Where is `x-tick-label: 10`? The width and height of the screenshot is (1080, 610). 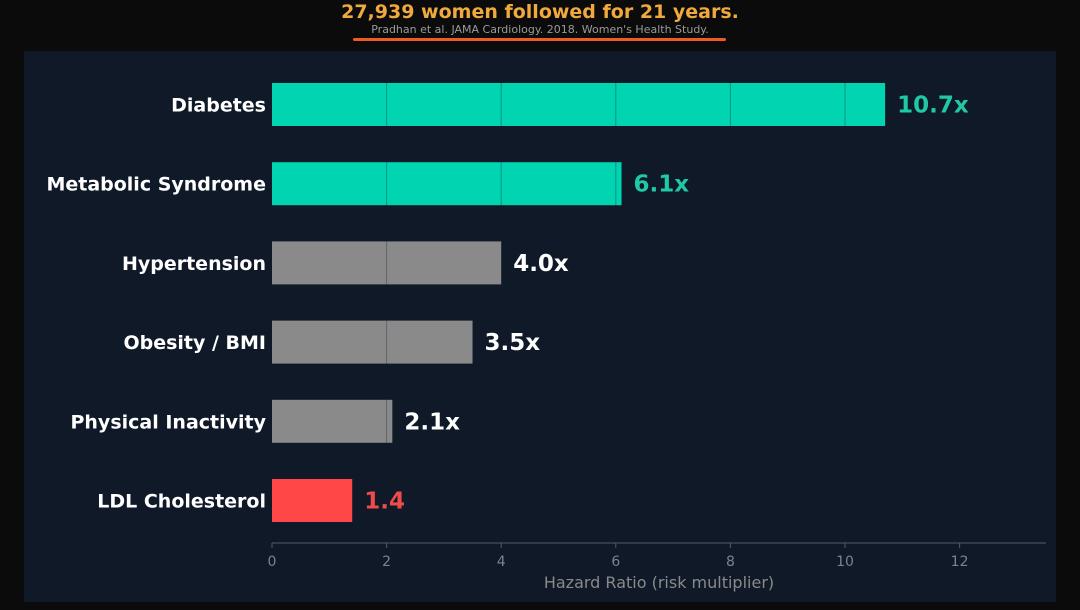 x-tick-label: 10 is located at coordinates (845, 562).